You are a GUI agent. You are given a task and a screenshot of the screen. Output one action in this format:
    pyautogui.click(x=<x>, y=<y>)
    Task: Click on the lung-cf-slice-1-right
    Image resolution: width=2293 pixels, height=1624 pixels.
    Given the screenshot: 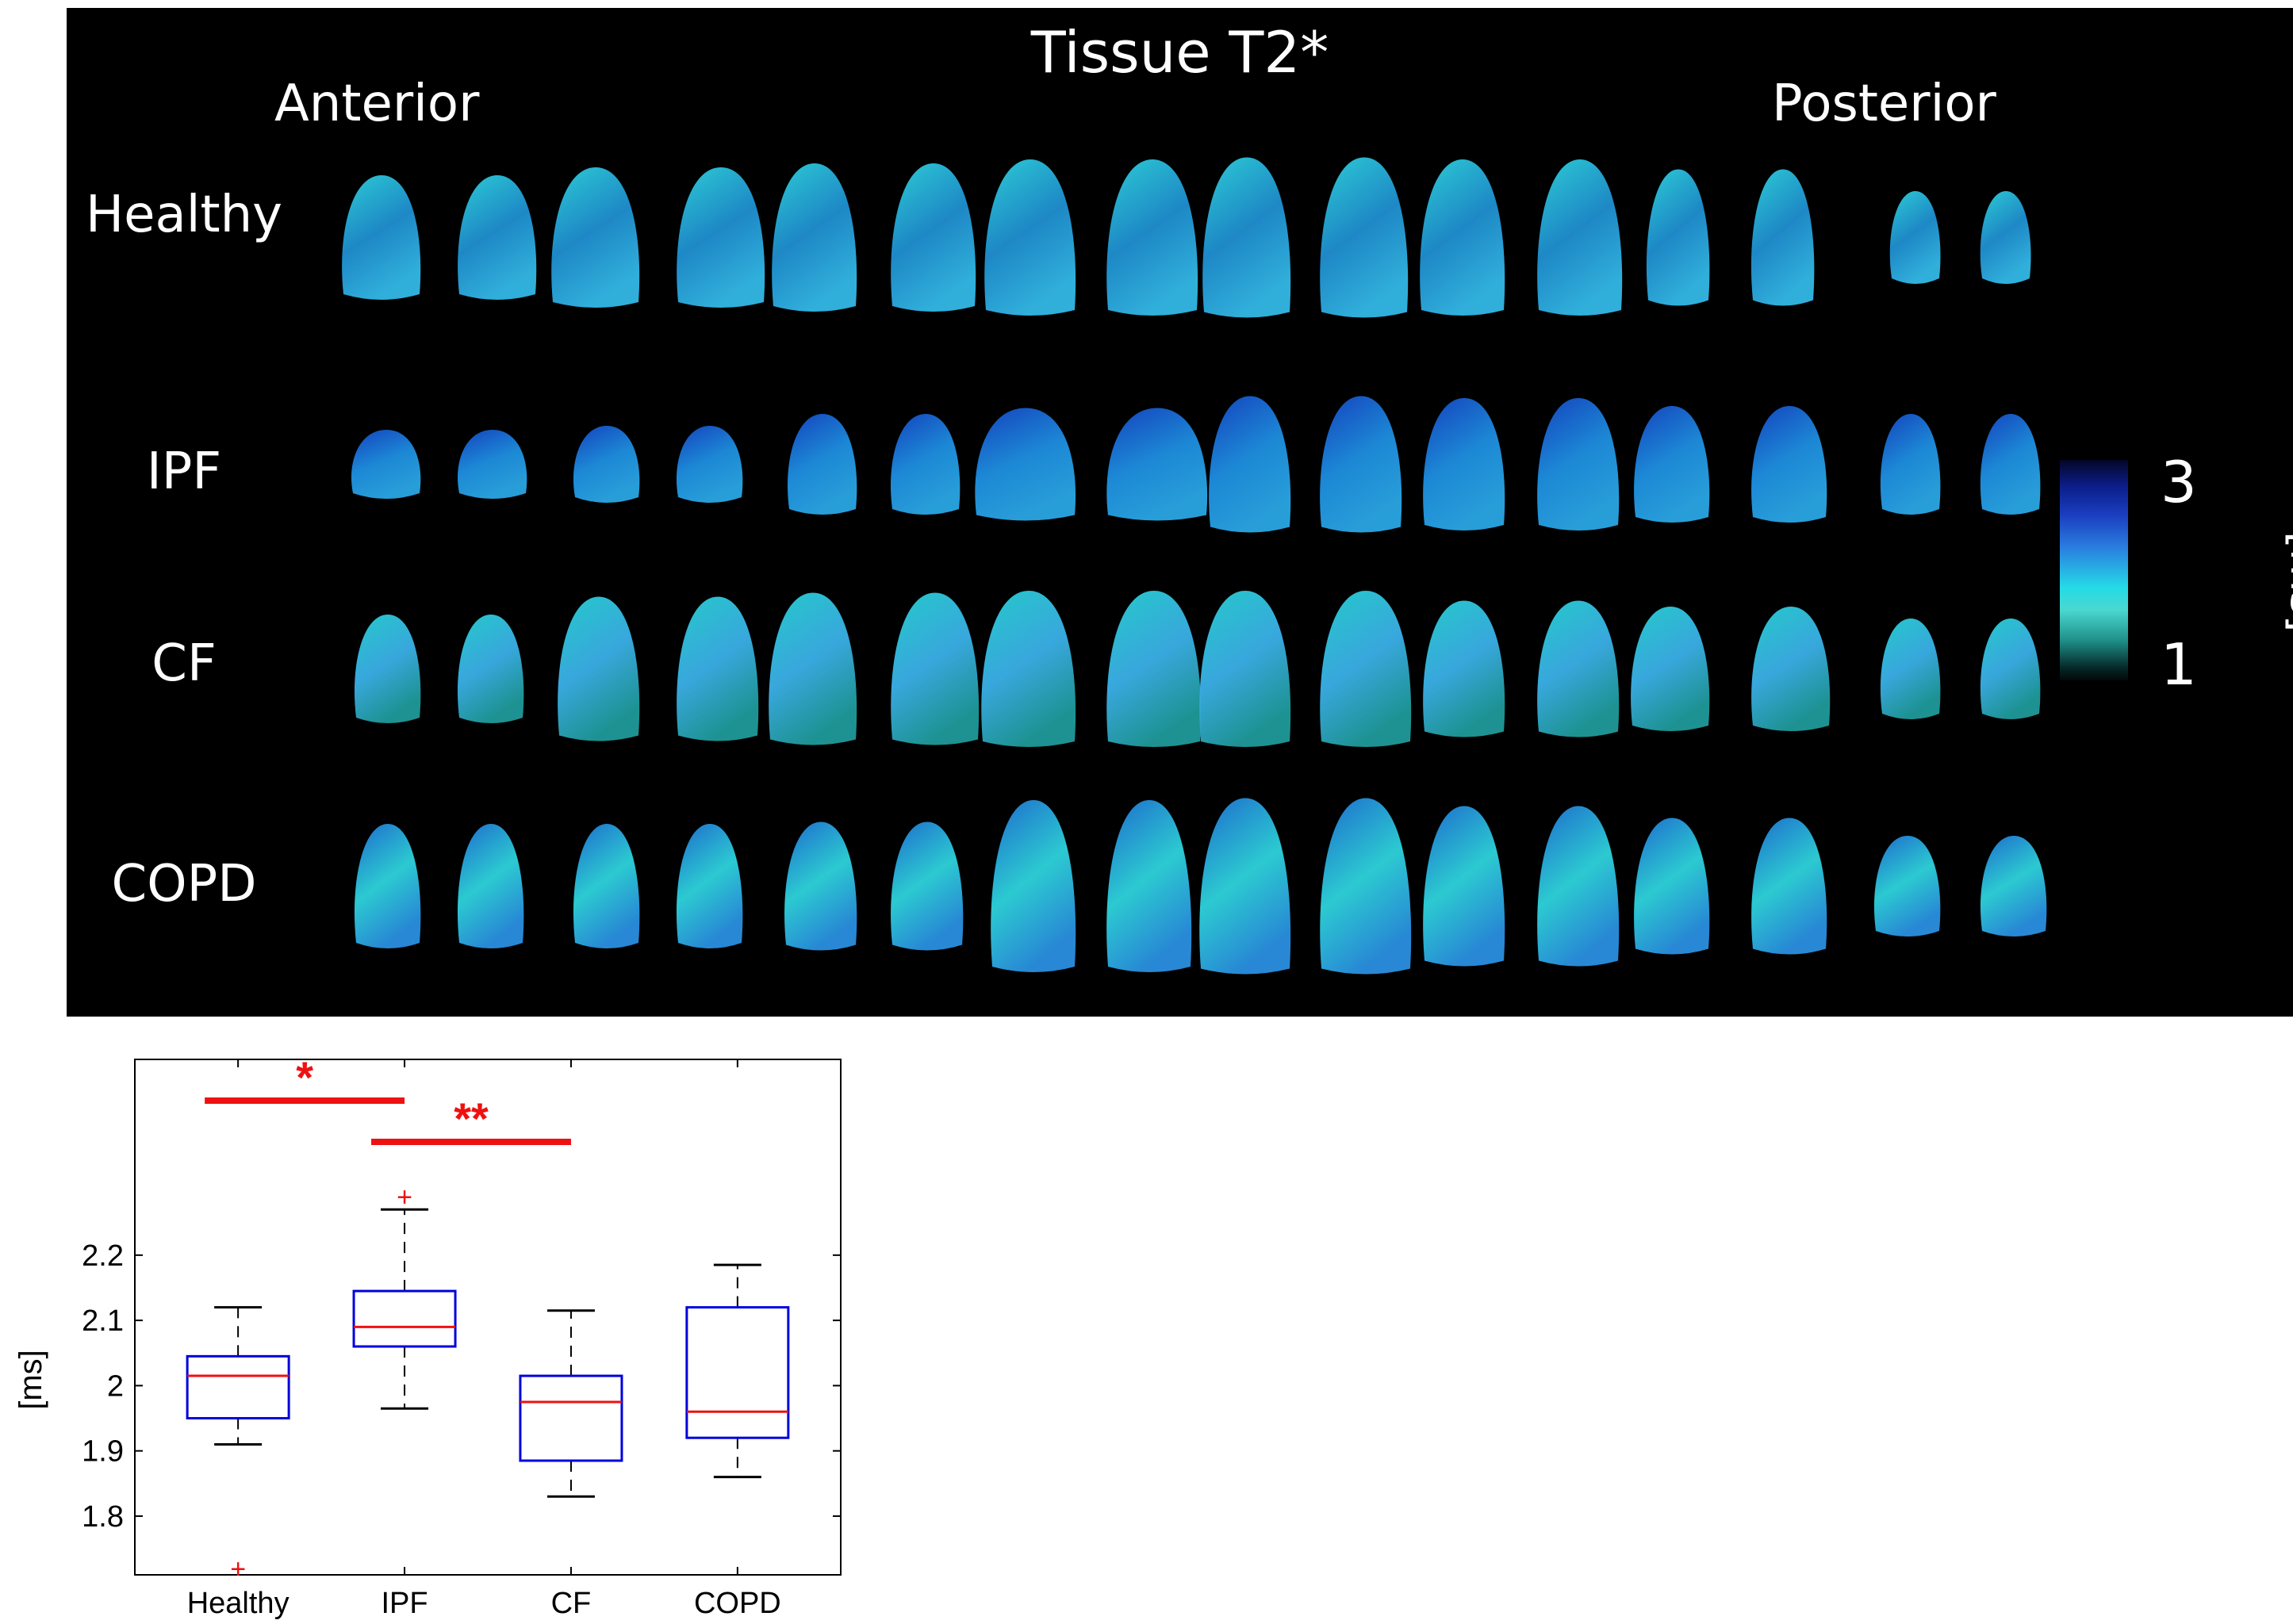 What is the action you would take?
    pyautogui.click(x=387, y=669)
    